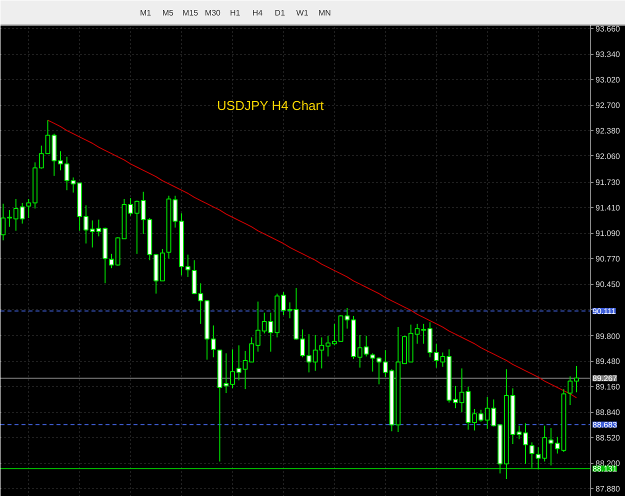 The image size is (625, 496). I want to click on y-tick-label: 88.520, so click(608, 438).